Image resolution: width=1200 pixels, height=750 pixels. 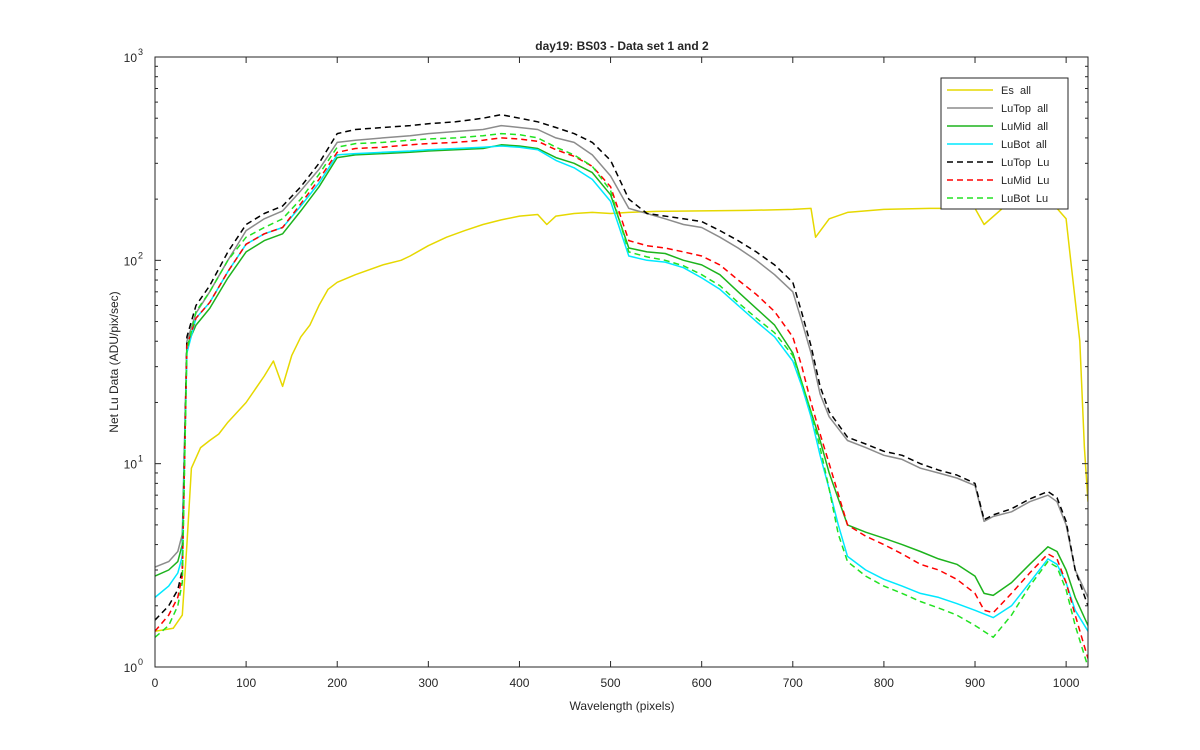 I want to click on y-tick-exponent: 2, so click(x=140, y=255).